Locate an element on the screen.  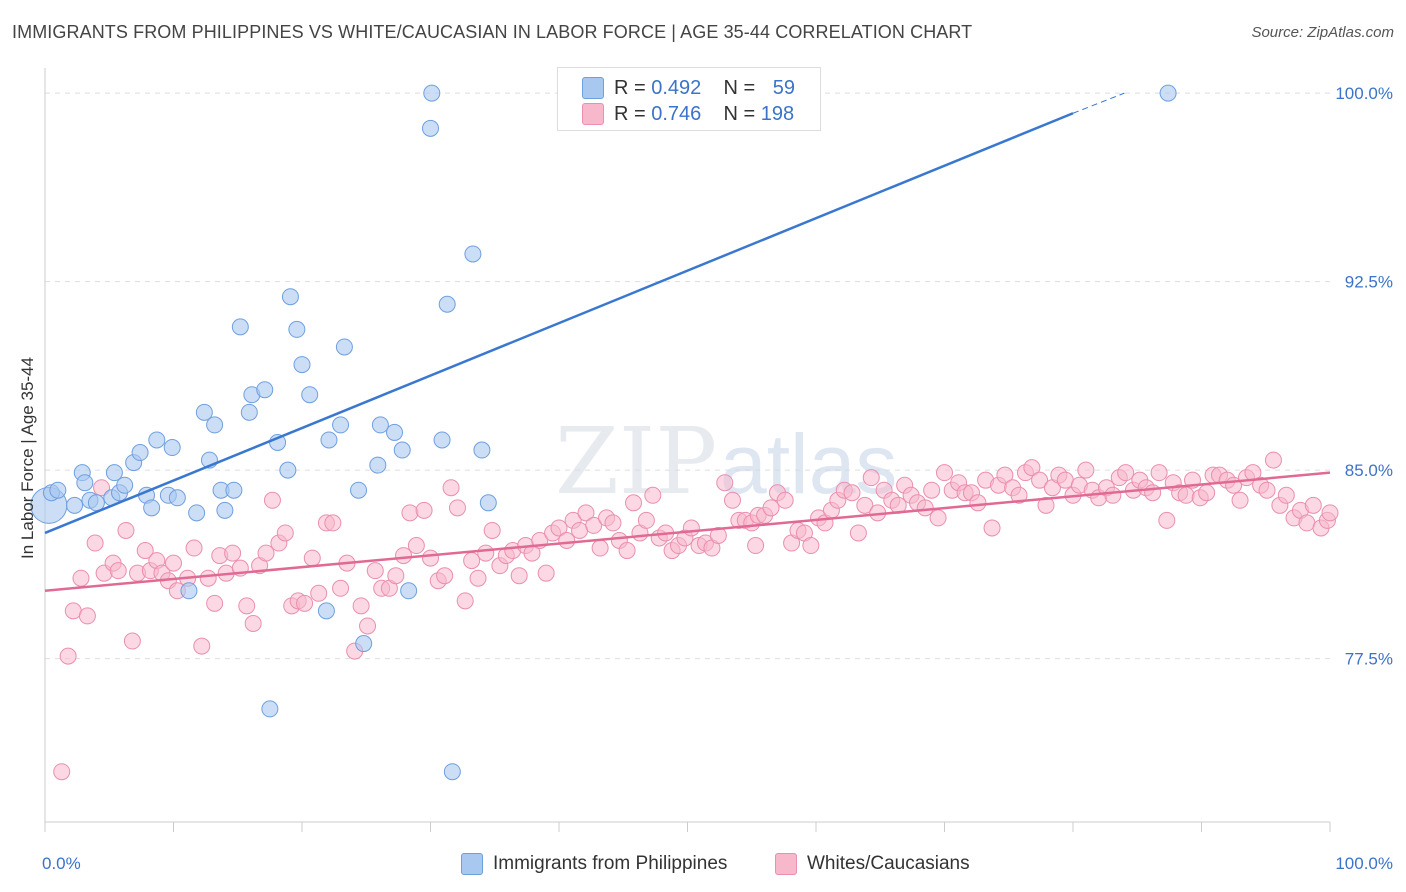
legend-blue-swatch is located at coordinates (472, 864).